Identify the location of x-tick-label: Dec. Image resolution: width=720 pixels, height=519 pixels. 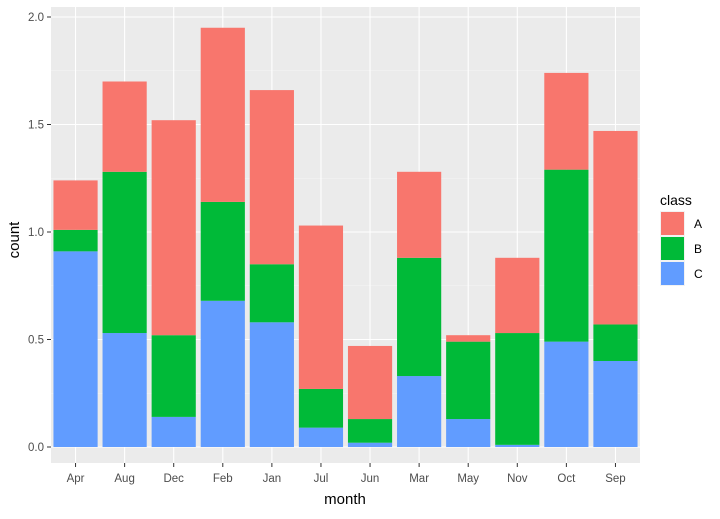
(173, 479).